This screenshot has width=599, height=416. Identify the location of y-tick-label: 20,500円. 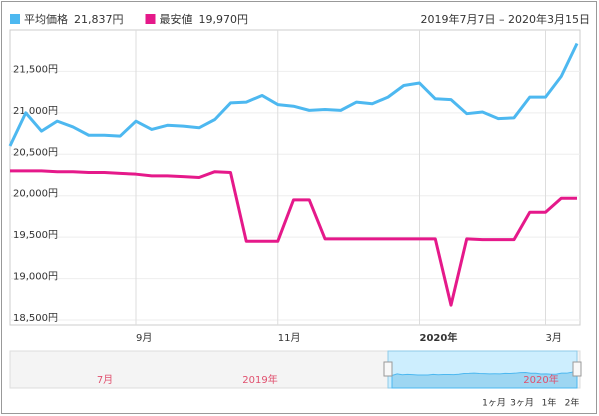
(35, 152).